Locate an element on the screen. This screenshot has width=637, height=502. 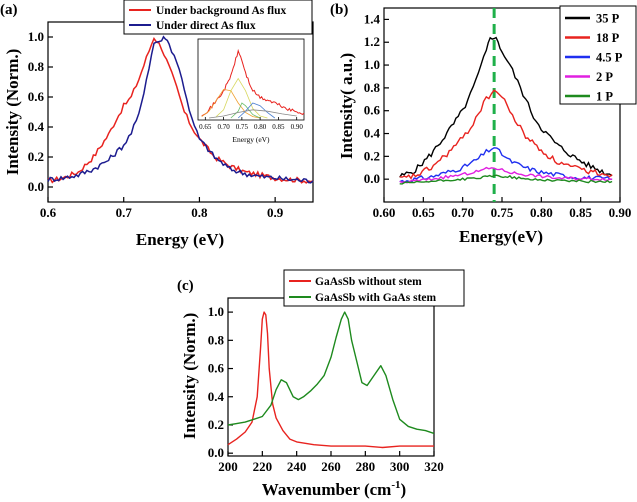
panel-b-x-label: Energy(eV) is located at coordinates (501, 236).